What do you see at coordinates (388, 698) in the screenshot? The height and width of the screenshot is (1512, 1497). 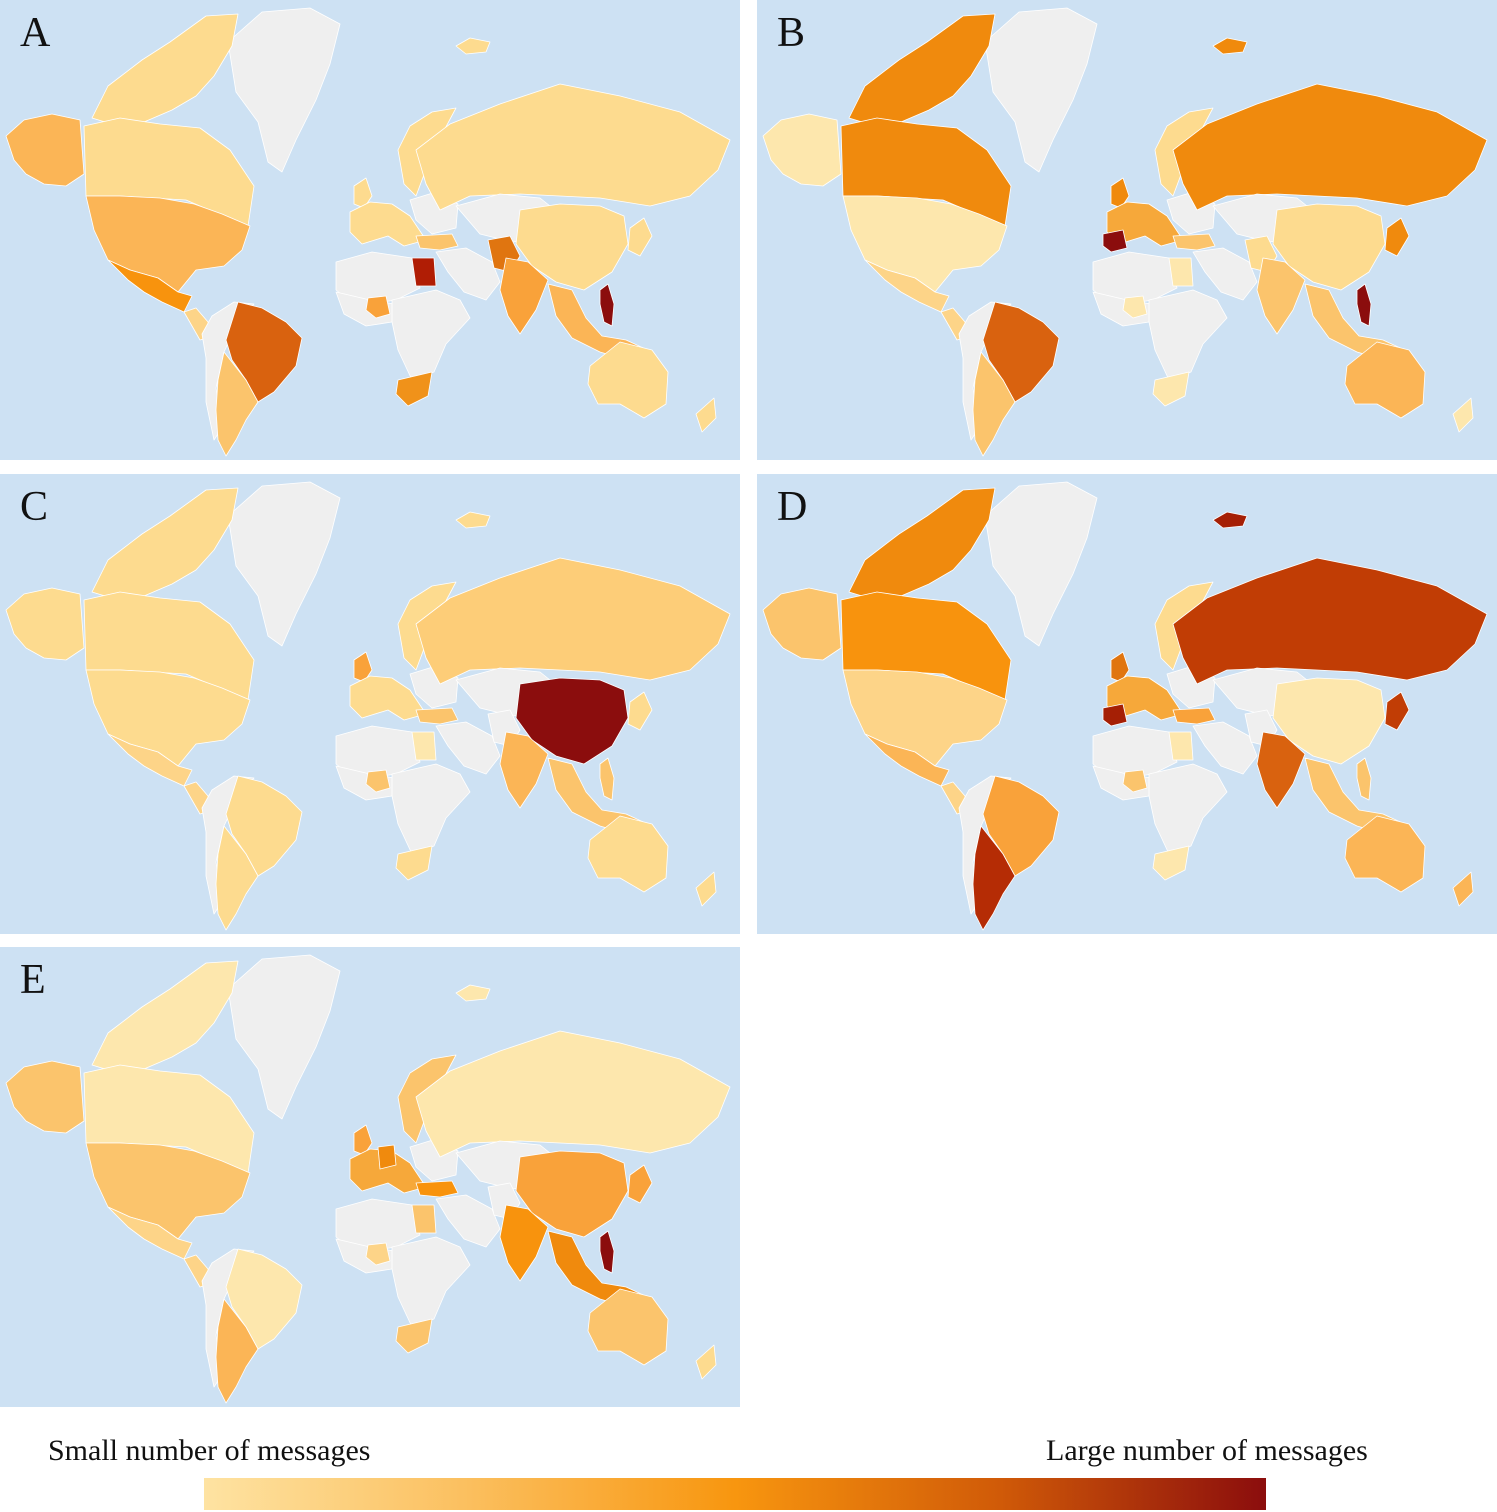 I see `country-western-europe` at bounding box center [388, 698].